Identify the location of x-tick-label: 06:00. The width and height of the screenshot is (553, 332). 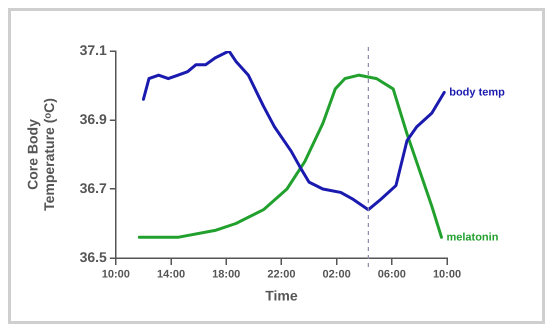
(392, 274).